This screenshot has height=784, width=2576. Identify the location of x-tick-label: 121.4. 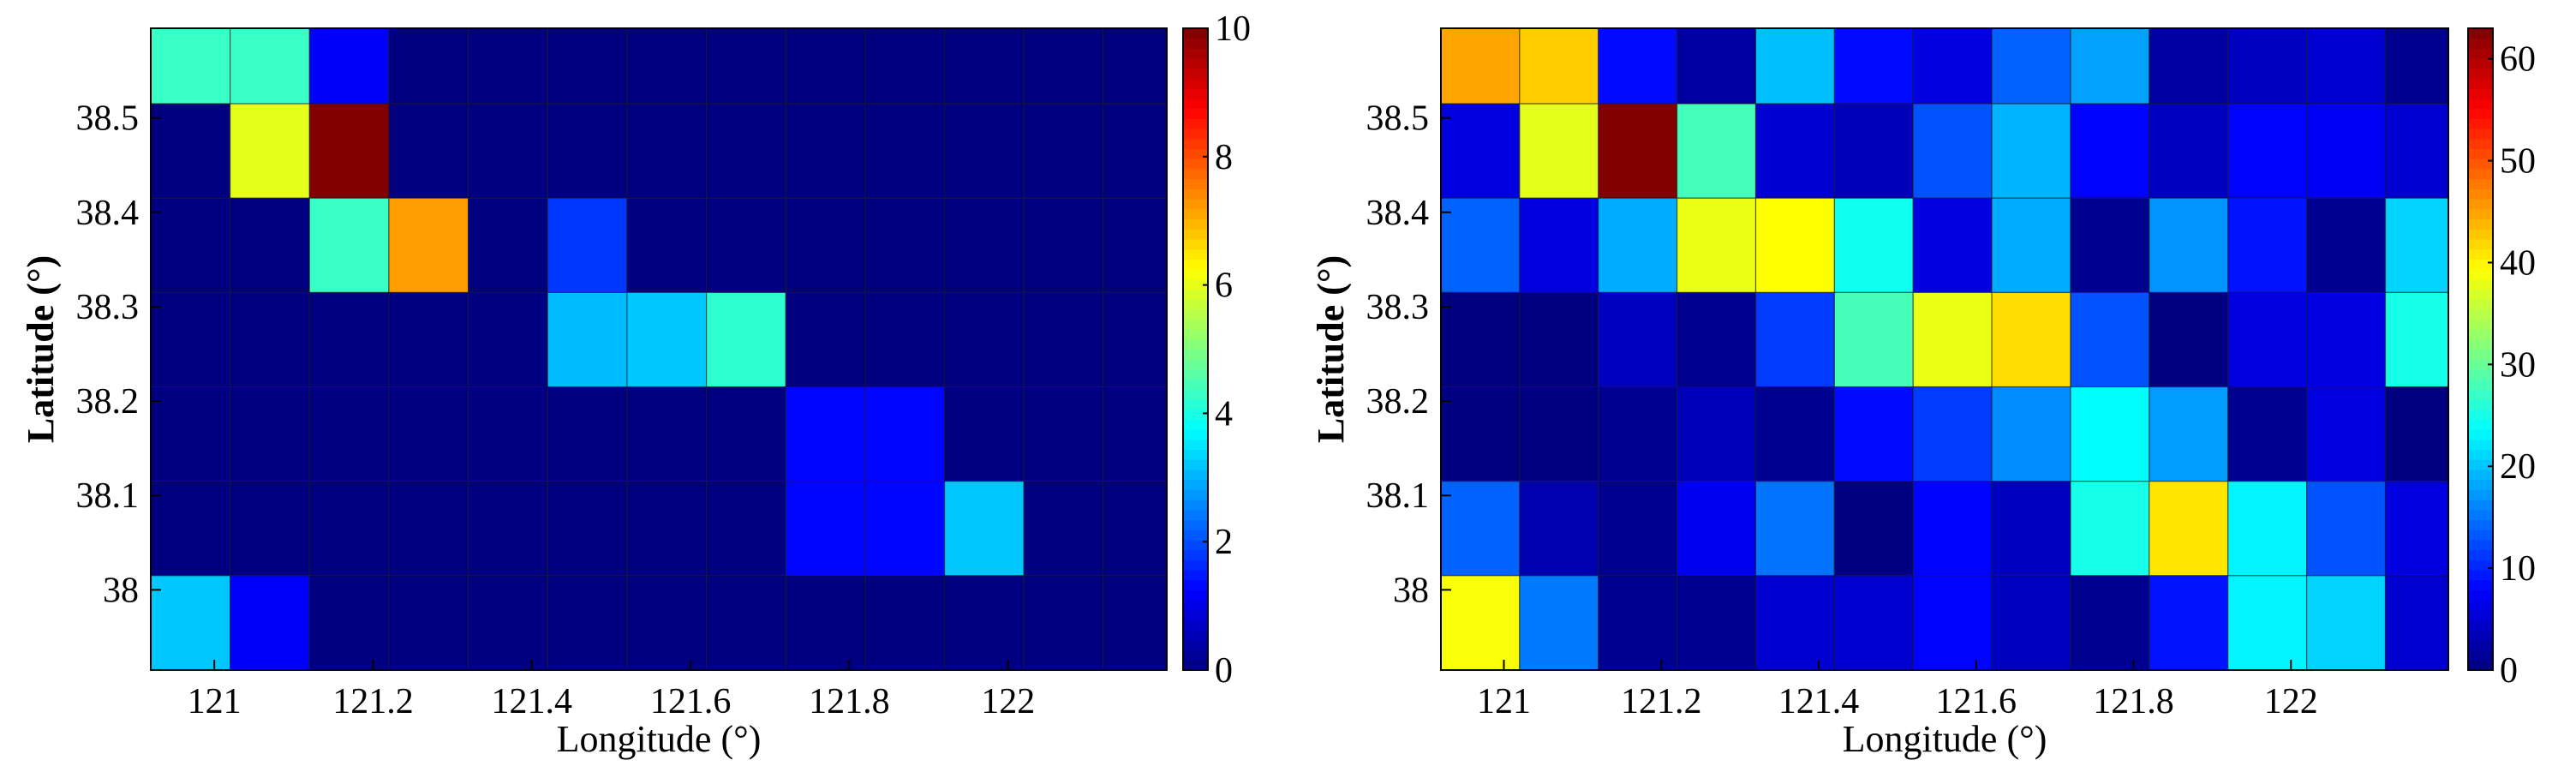
(1819, 701).